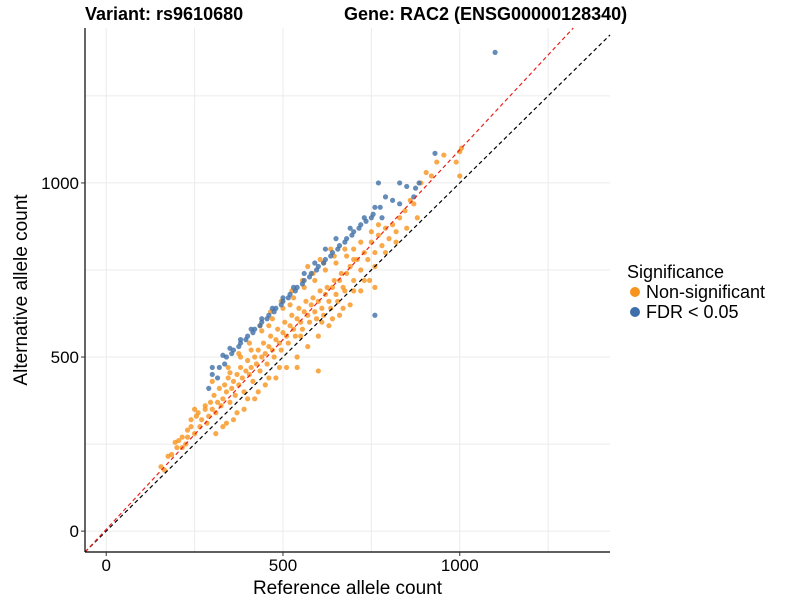  What do you see at coordinates (706, 292) in the screenshot?
I see `legend-label-non-significant: Non-significant` at bounding box center [706, 292].